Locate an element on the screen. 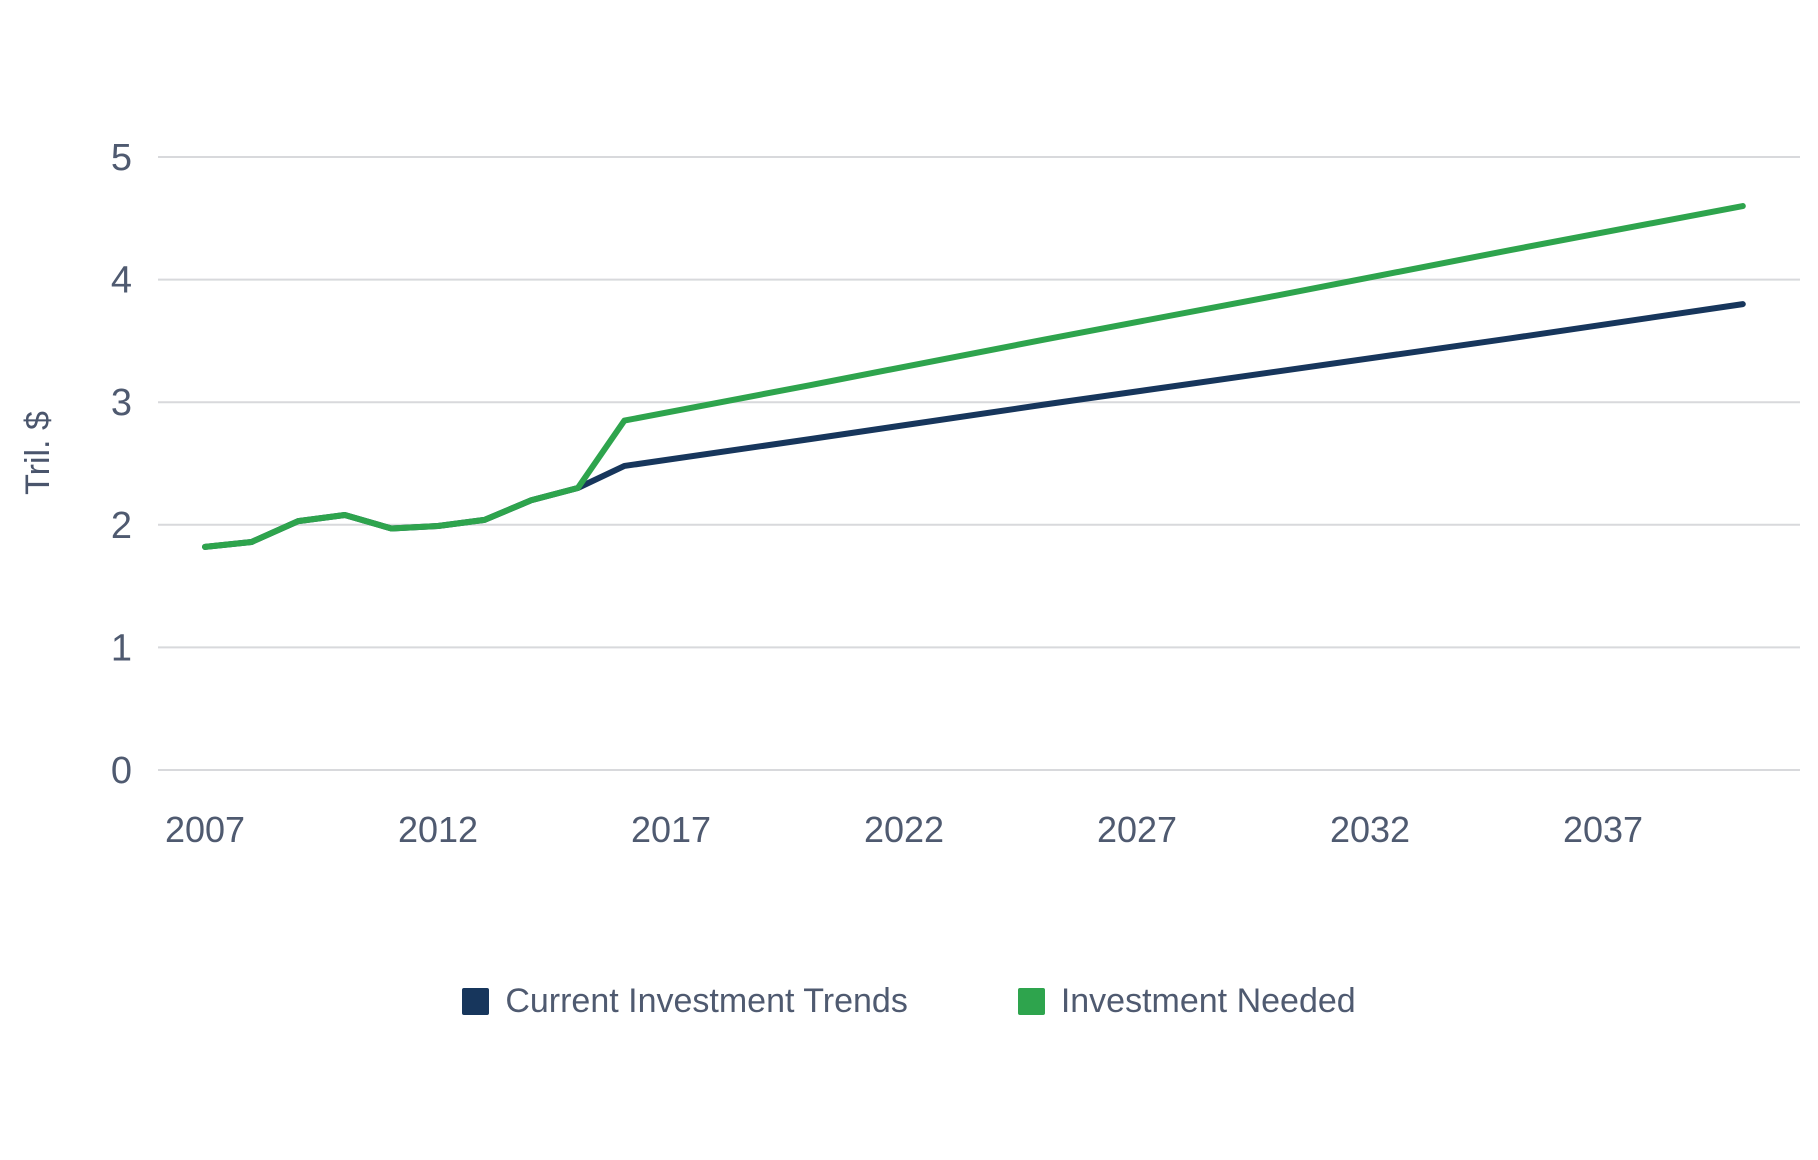 This screenshot has width=1818, height=1160. x-tick-label-2012: 2012 is located at coordinates (438, 829).